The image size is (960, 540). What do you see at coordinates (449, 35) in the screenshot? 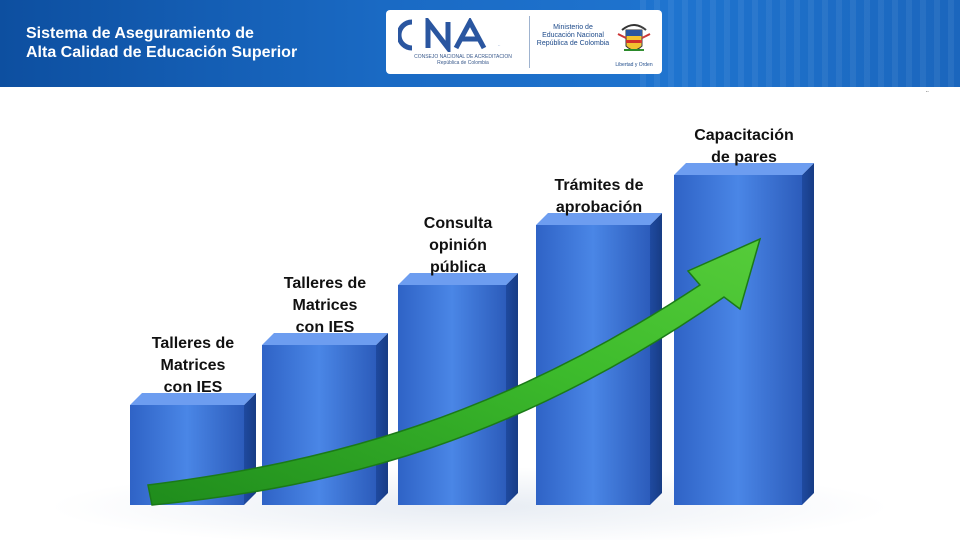
I see `cna-logo: CNA` at bounding box center [449, 35].